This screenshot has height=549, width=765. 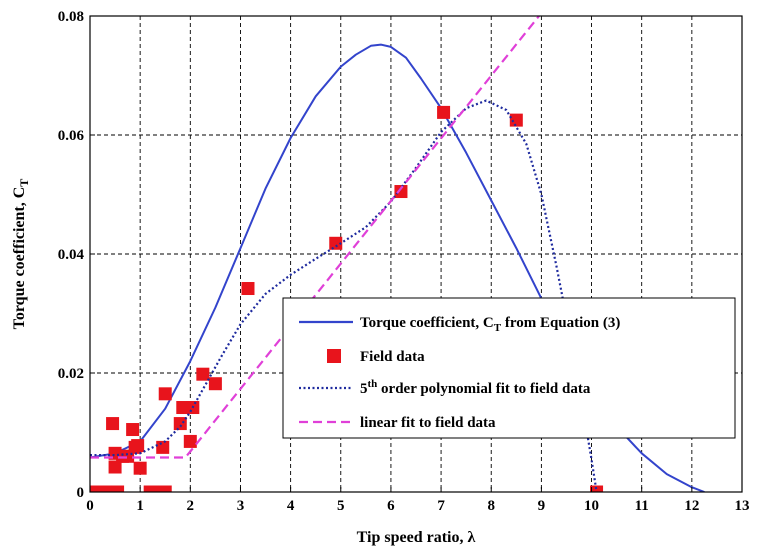 What do you see at coordinates (291, 506) in the screenshot?
I see `x-tick-label: 4` at bounding box center [291, 506].